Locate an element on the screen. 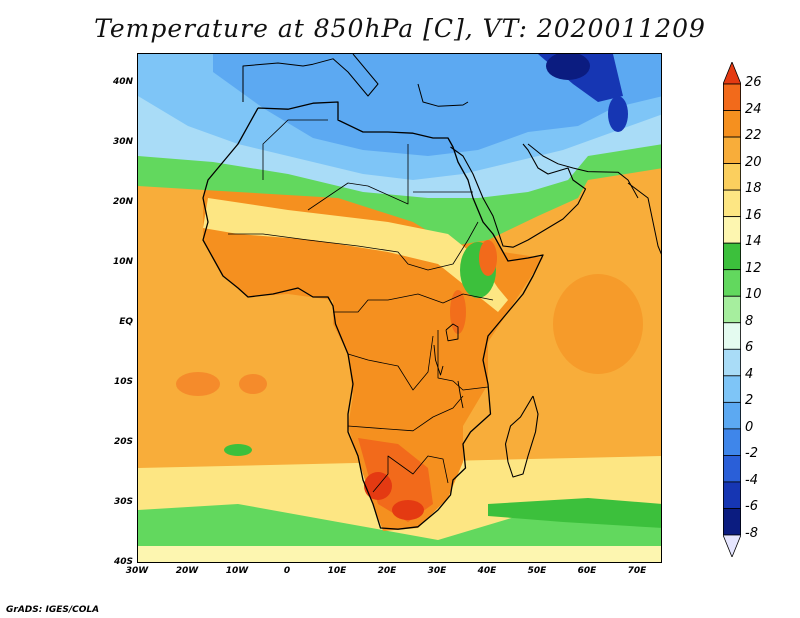 The height and width of the screenshot is (618, 800). field-eastafrica-warm is located at coordinates (458, 312).